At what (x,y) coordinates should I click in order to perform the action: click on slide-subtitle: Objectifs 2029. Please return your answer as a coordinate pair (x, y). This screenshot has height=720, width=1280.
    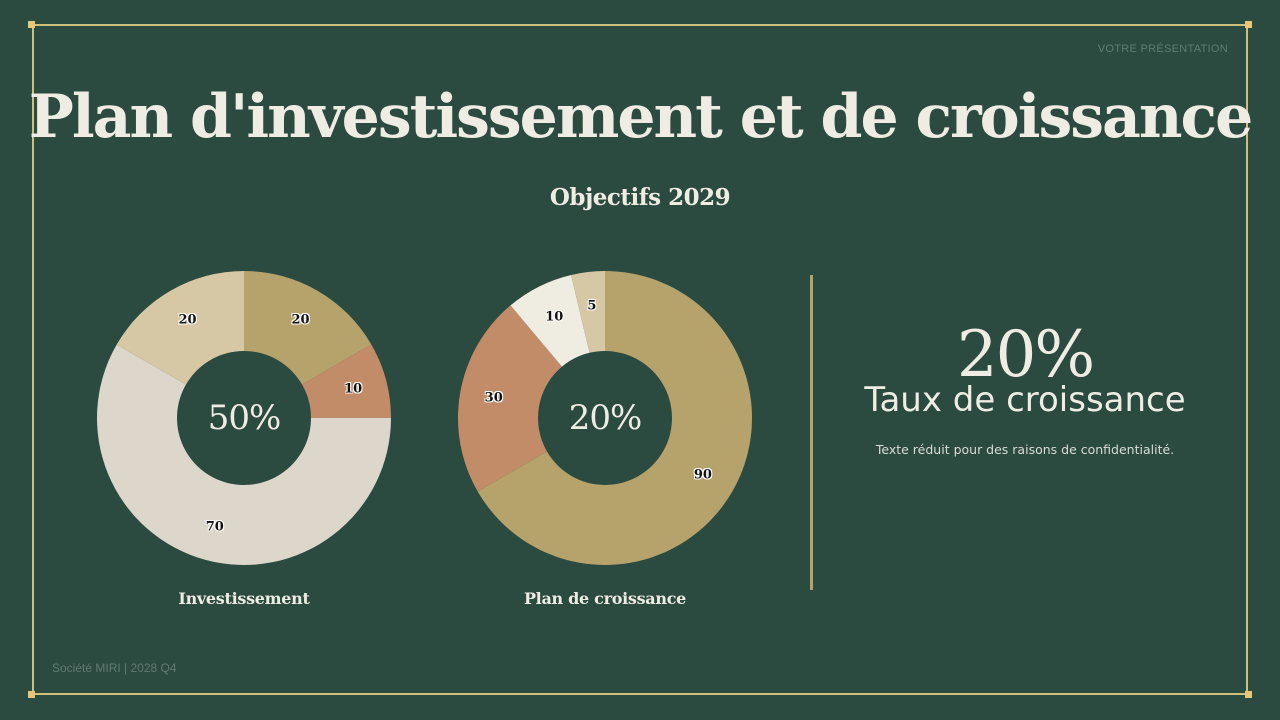
    Looking at the image, I should click on (640, 197).